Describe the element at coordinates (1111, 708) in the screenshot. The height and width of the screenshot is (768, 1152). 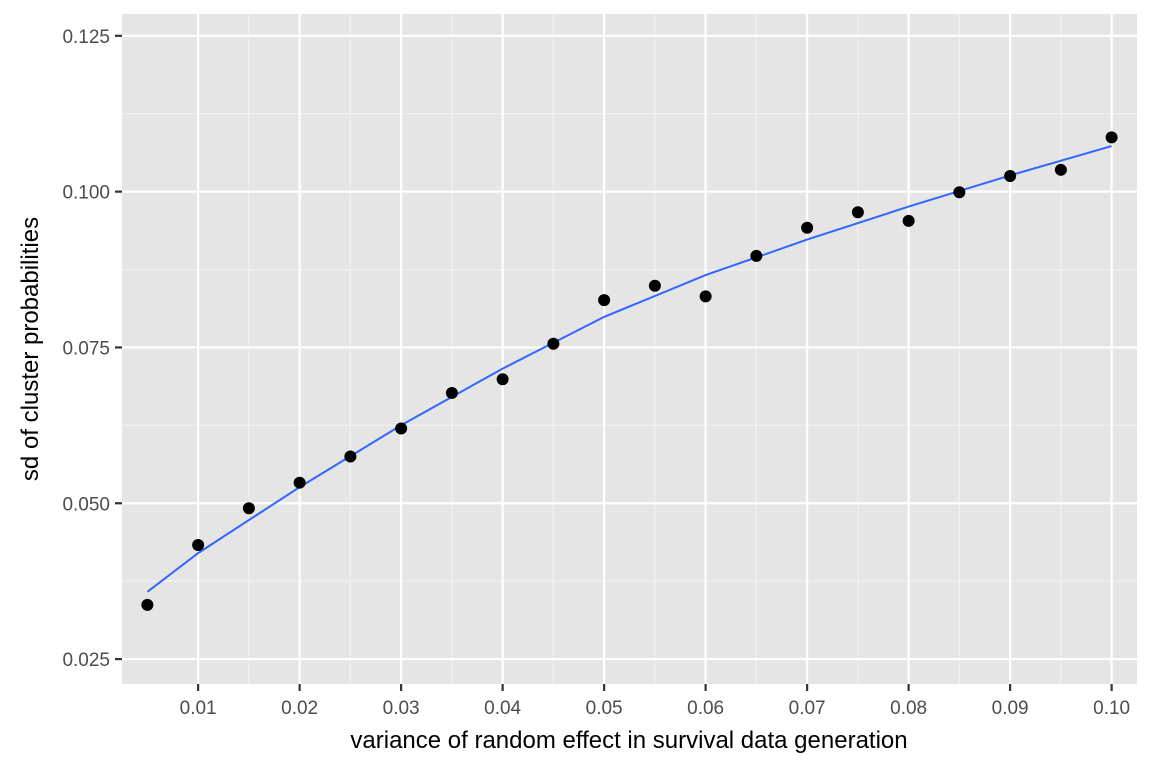
I see `x-tick-label: 0.10` at that location.